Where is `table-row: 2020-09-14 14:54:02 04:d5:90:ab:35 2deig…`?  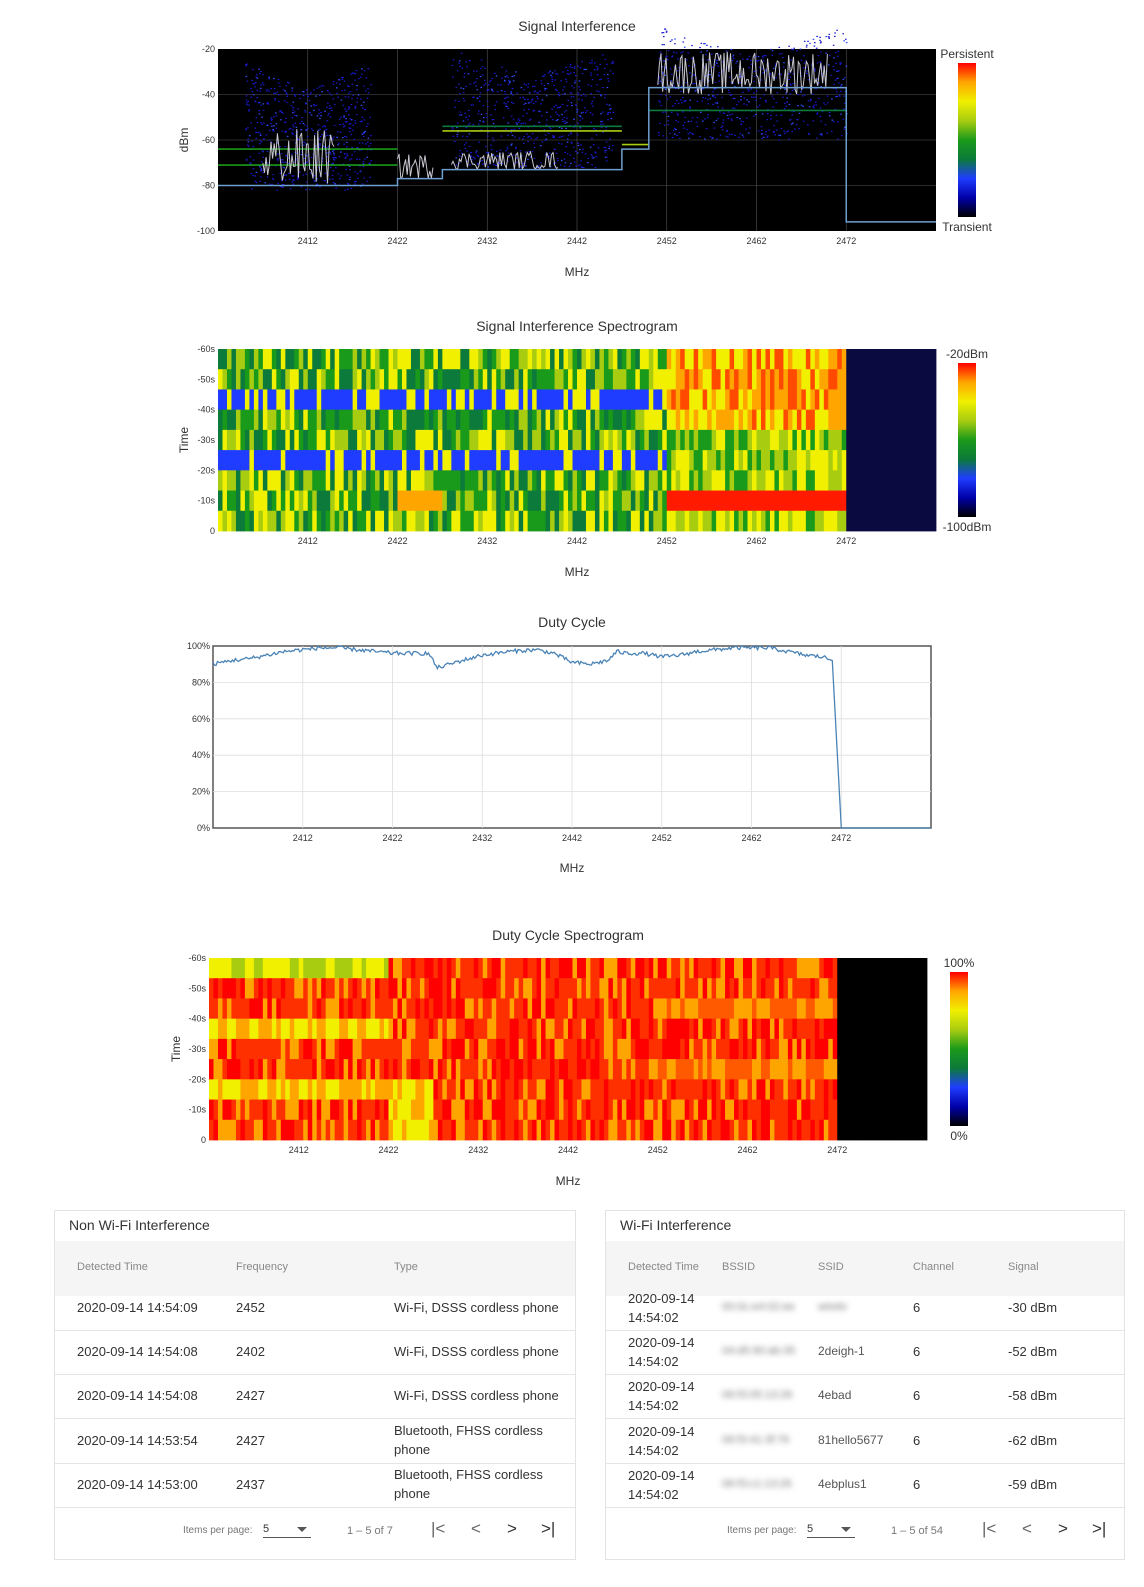 table-row: 2020-09-14 14:54:02 04:d5:90:ab:35 2deig… is located at coordinates (865, 1352).